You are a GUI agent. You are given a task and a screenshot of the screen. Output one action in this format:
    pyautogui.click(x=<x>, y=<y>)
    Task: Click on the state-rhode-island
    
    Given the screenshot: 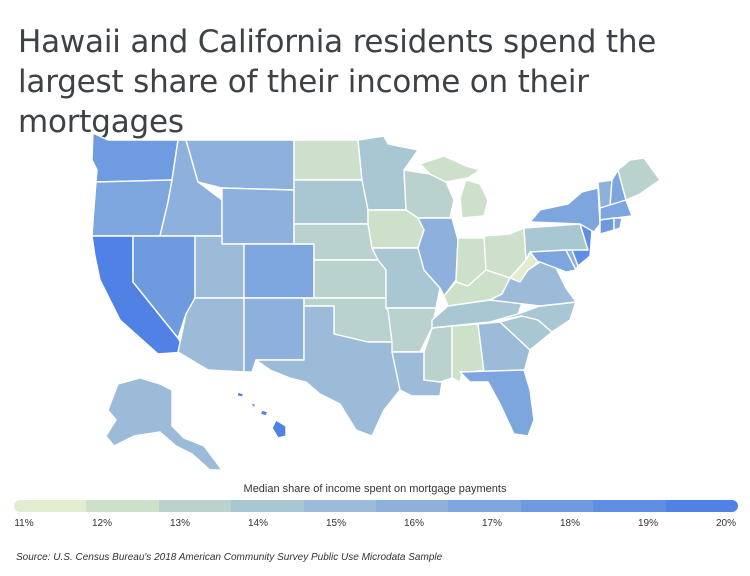 What is the action you would take?
    pyautogui.click(x=618, y=224)
    